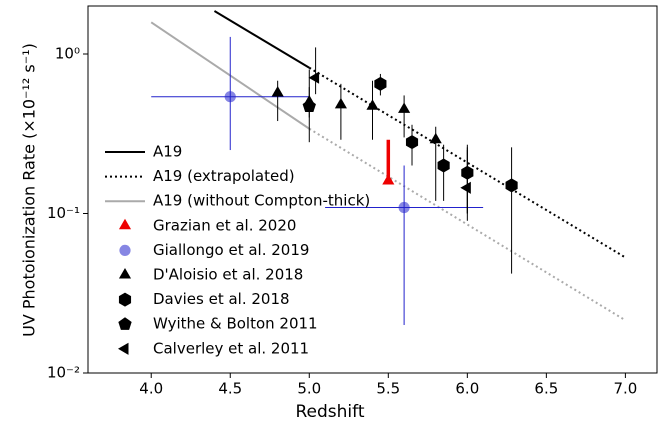 The height and width of the screenshot is (425, 662). What do you see at coordinates (309, 389) in the screenshot?
I see `x-tick-label: 5.0` at bounding box center [309, 389].